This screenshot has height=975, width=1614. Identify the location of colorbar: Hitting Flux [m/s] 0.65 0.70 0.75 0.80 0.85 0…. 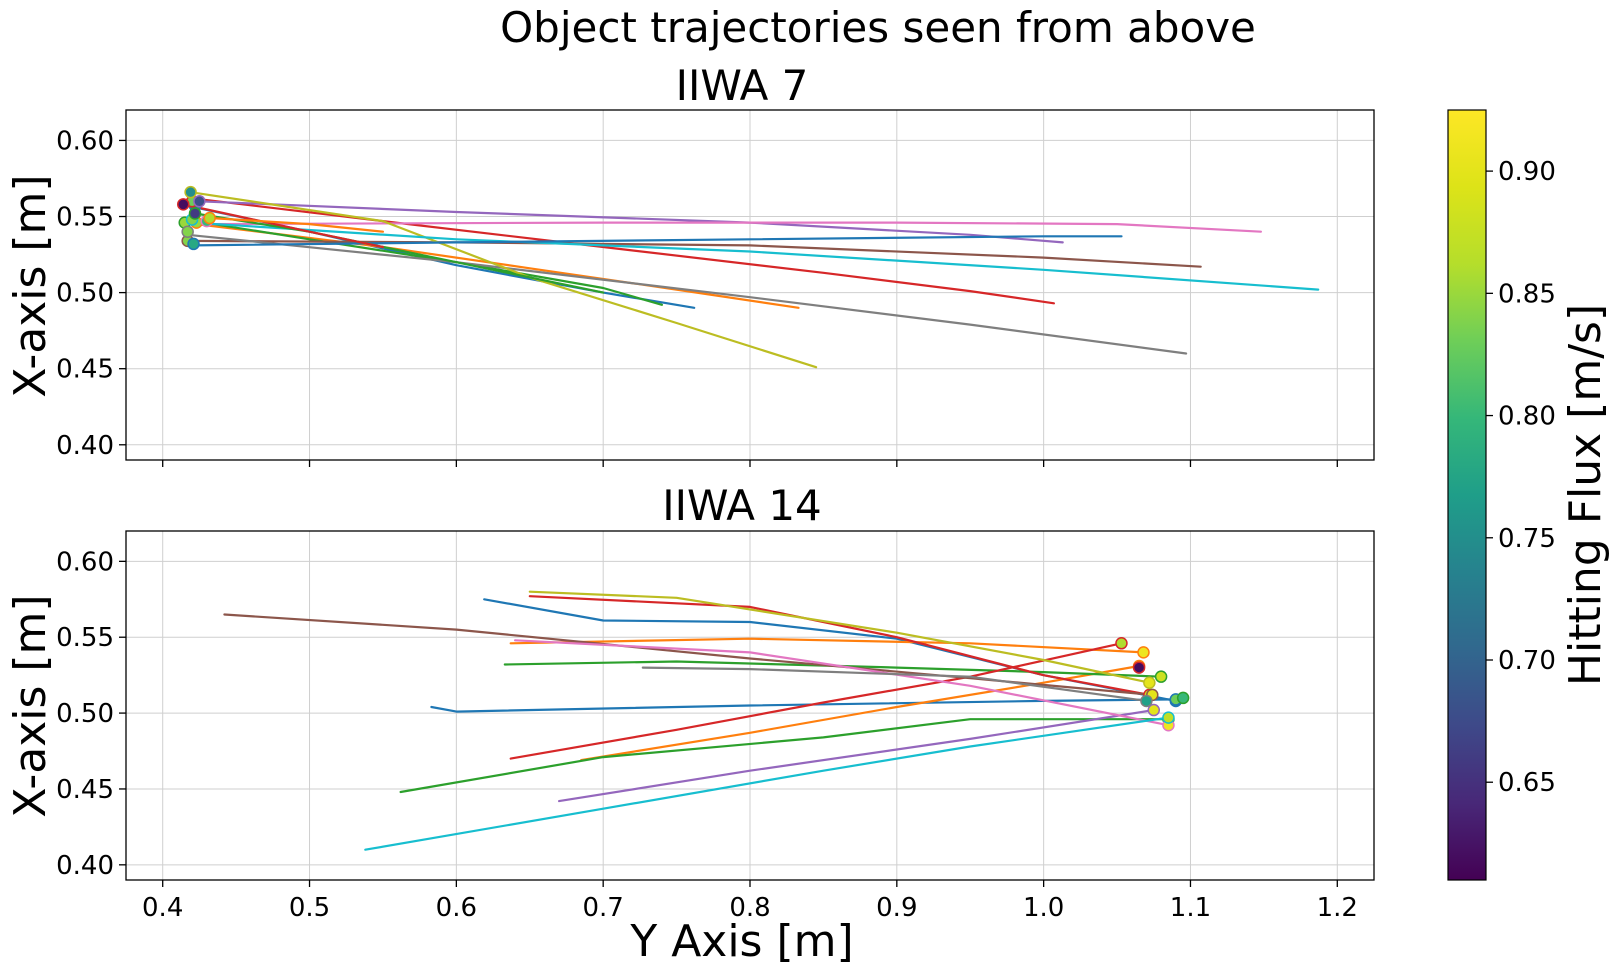
(1529, 495).